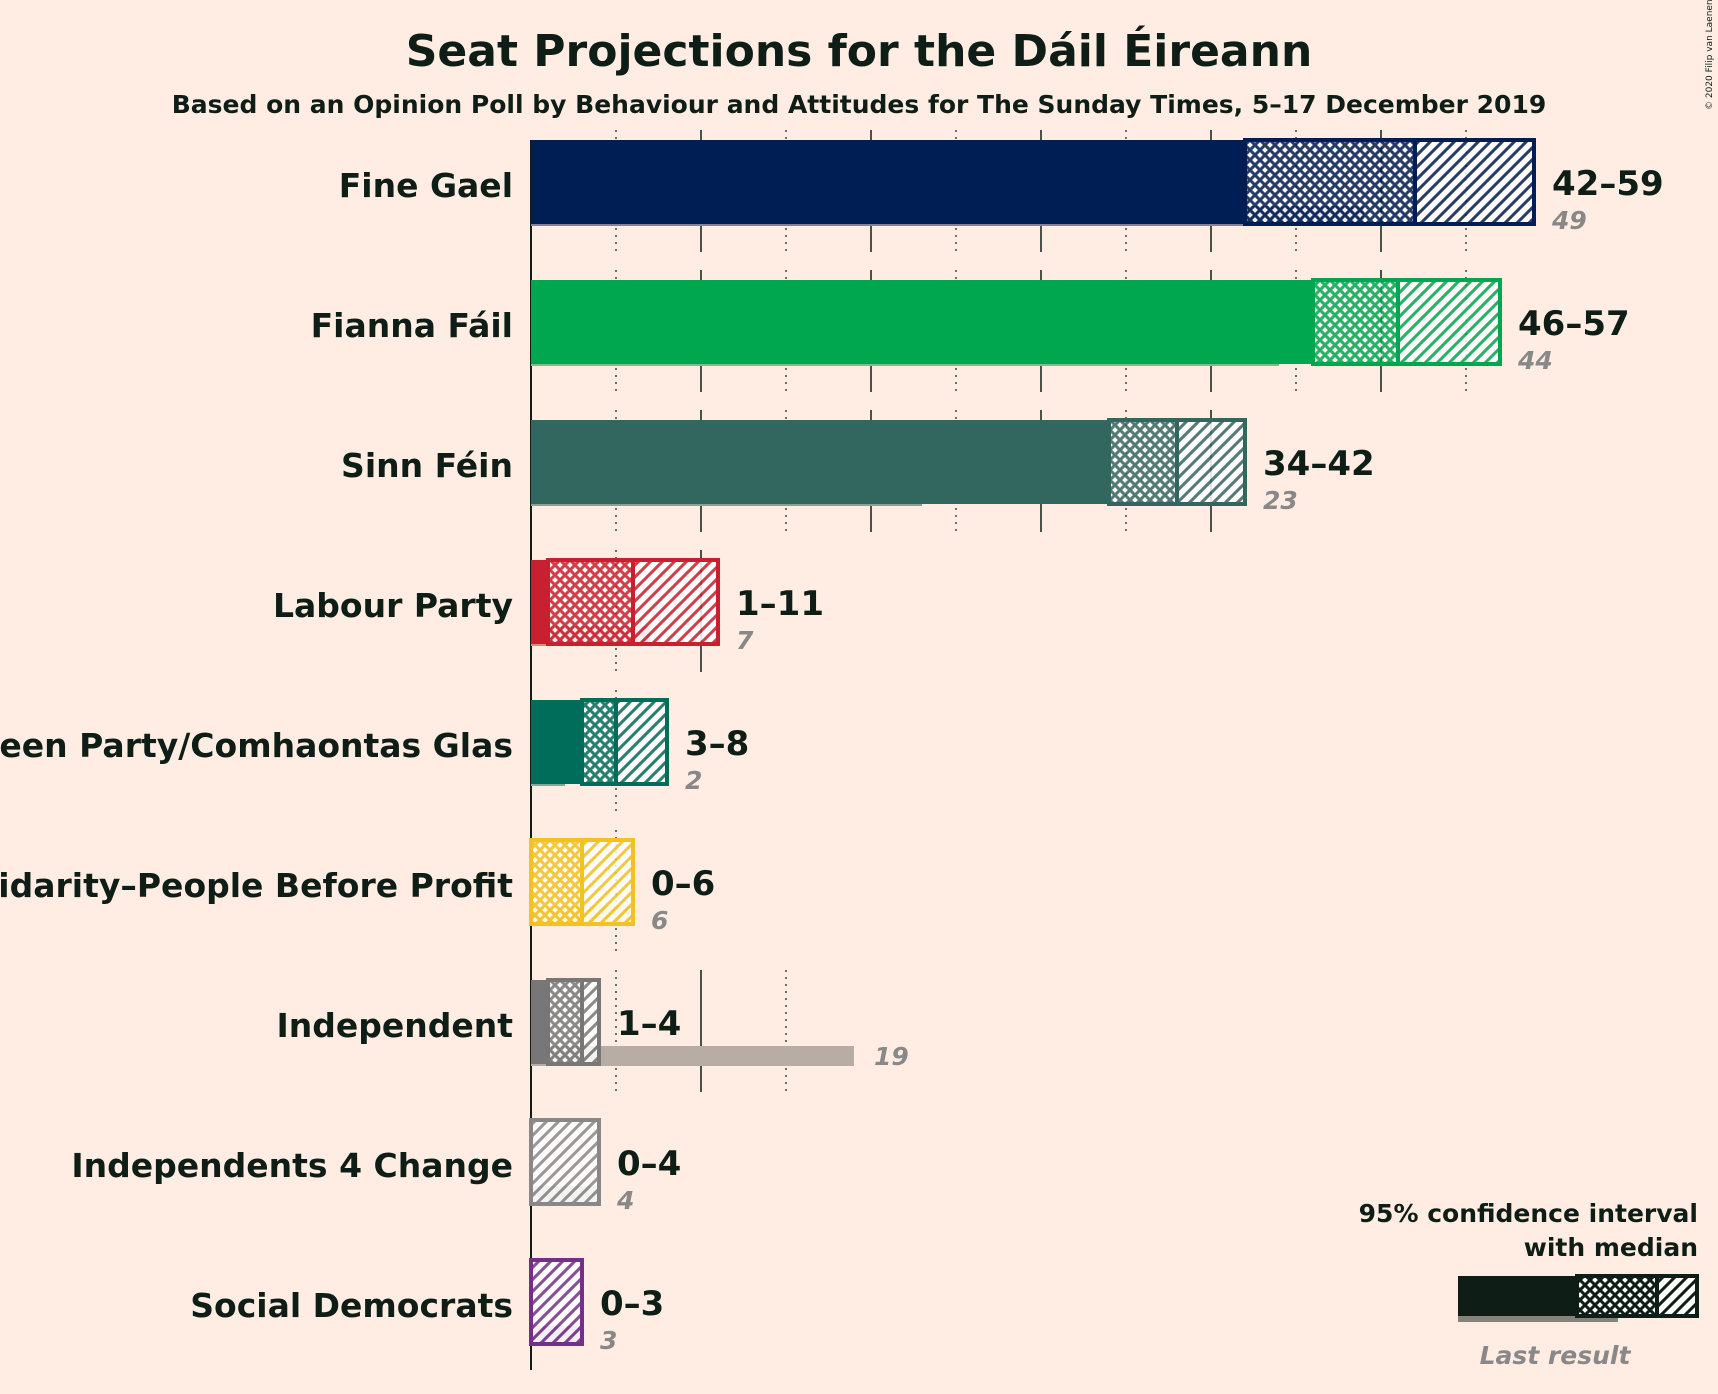 This screenshot has height=1394, width=1718. I want to click on legend-last-result-label: Last result, so click(1556, 1355).